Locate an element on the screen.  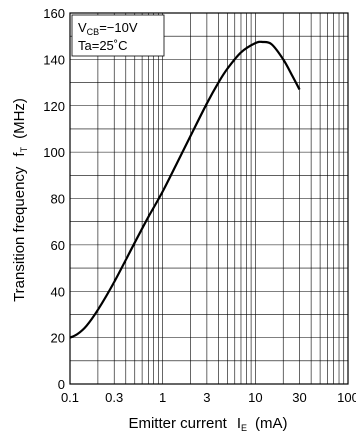
x-tick-label: 3 is located at coordinates (206, 397).